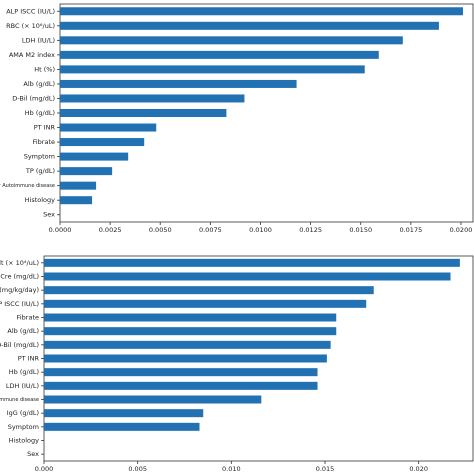 The height and width of the screenshot is (474, 474). What do you see at coordinates (19, 263) in the screenshot?
I see `y-tick-label: Plt (× 10⁴/uL)` at bounding box center [19, 263].